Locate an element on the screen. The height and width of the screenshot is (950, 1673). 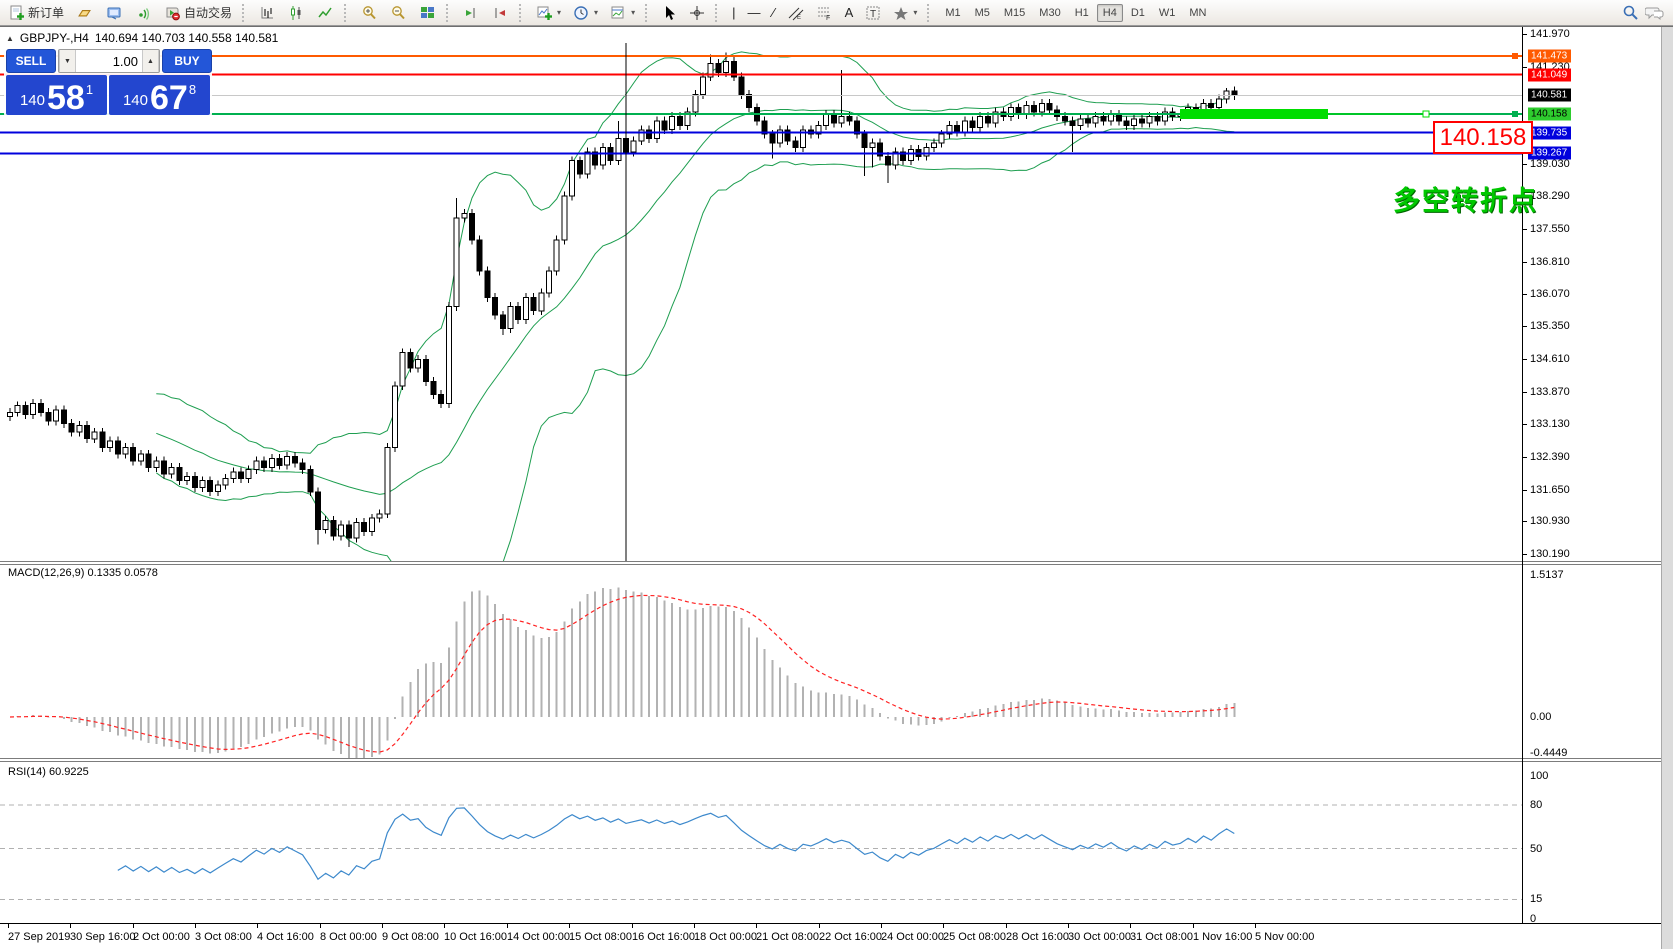
volume-input is located at coordinates (109, 61).